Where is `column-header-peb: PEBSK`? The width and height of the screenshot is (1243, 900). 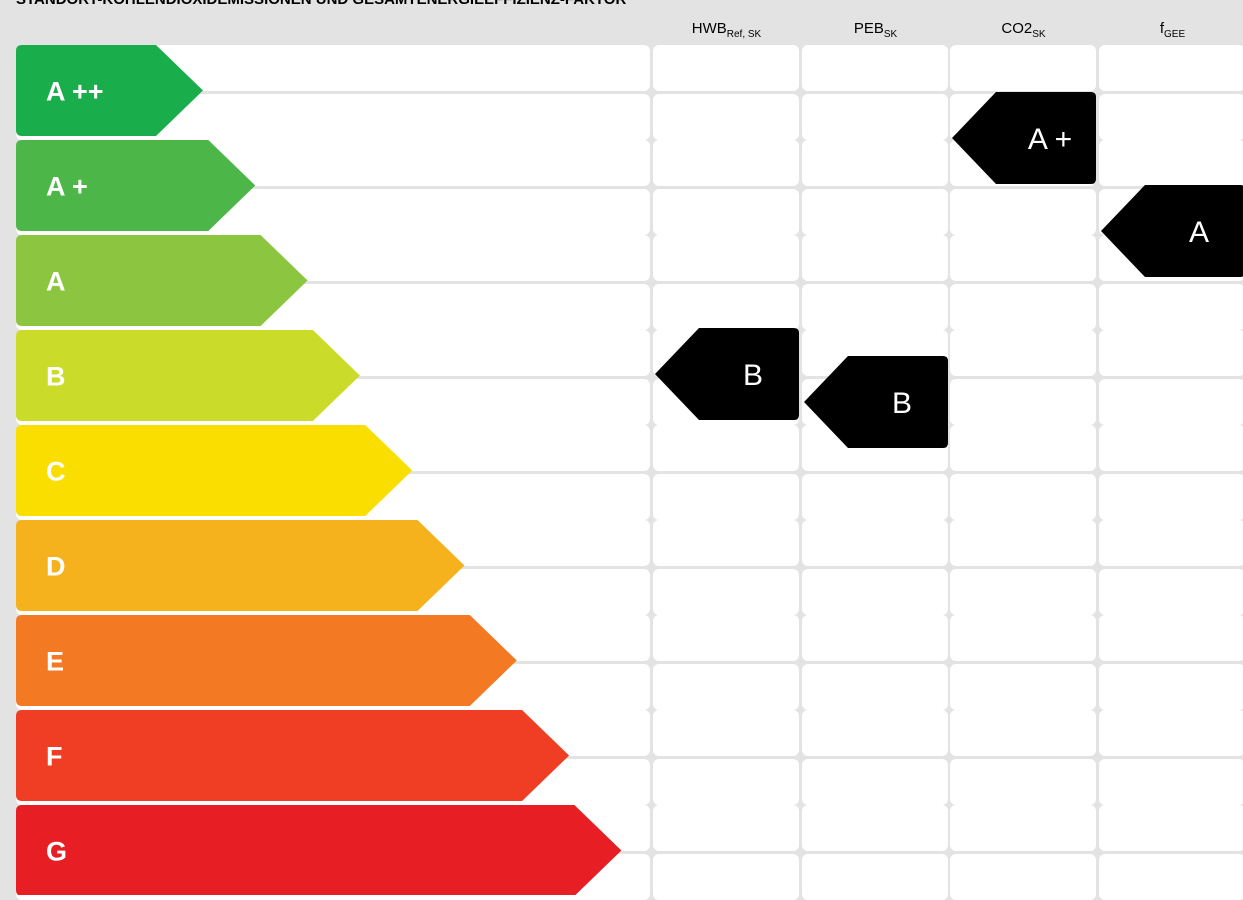 column-header-peb: PEBSK is located at coordinates (875, 31).